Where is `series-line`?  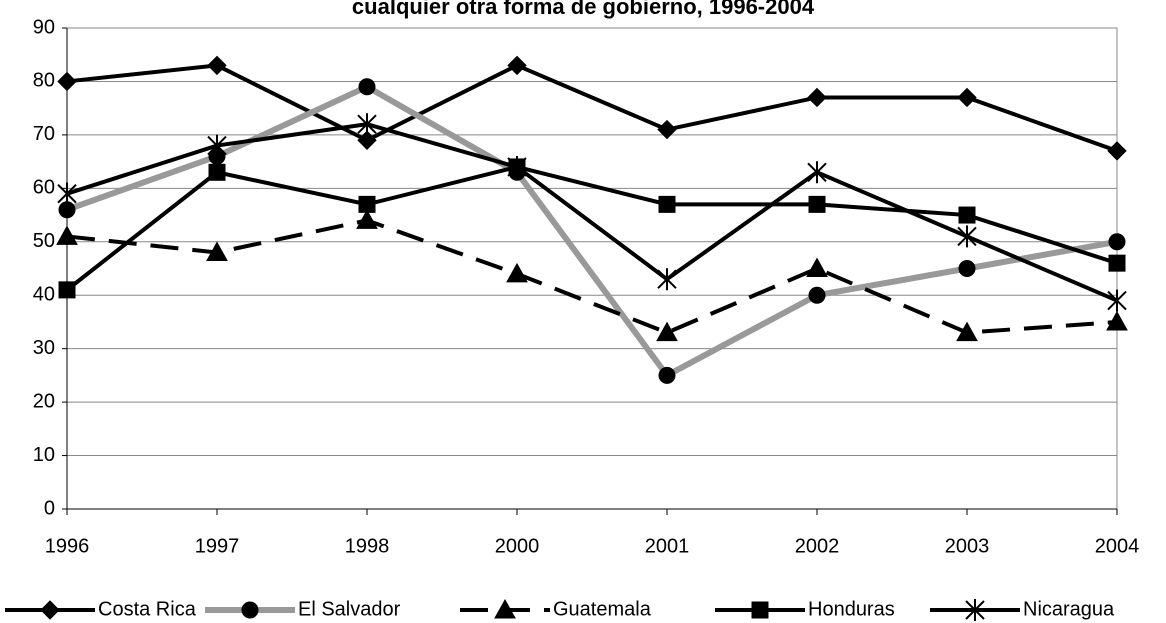
series-line is located at coordinates (592, 108).